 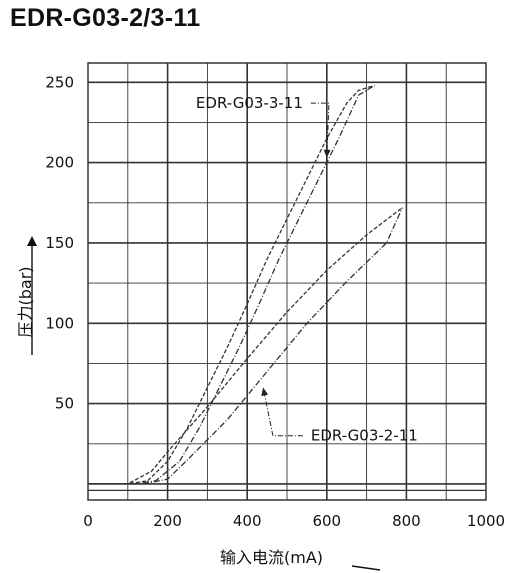 I want to click on y-tick-label: 50, so click(x=64, y=404).